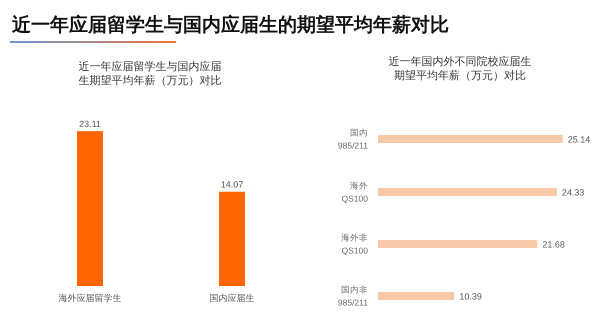 The image size is (597, 322). Describe the element at coordinates (90, 298) in the screenshot. I see `x-tick-label: 海外应届留学生` at that location.